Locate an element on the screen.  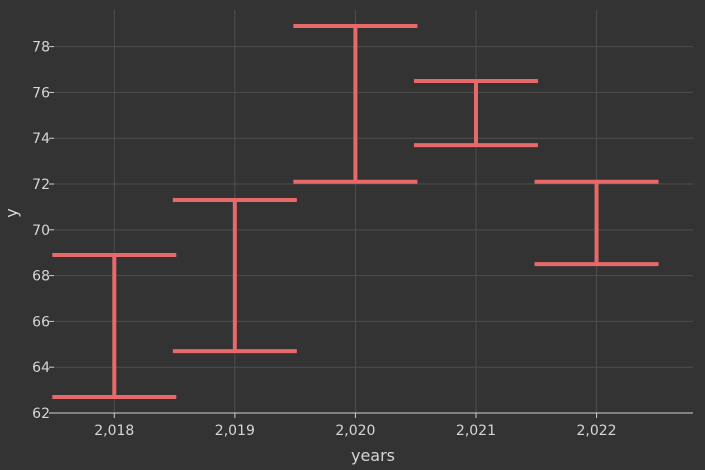
x-tick-label: 2,019 is located at coordinates (235, 431).